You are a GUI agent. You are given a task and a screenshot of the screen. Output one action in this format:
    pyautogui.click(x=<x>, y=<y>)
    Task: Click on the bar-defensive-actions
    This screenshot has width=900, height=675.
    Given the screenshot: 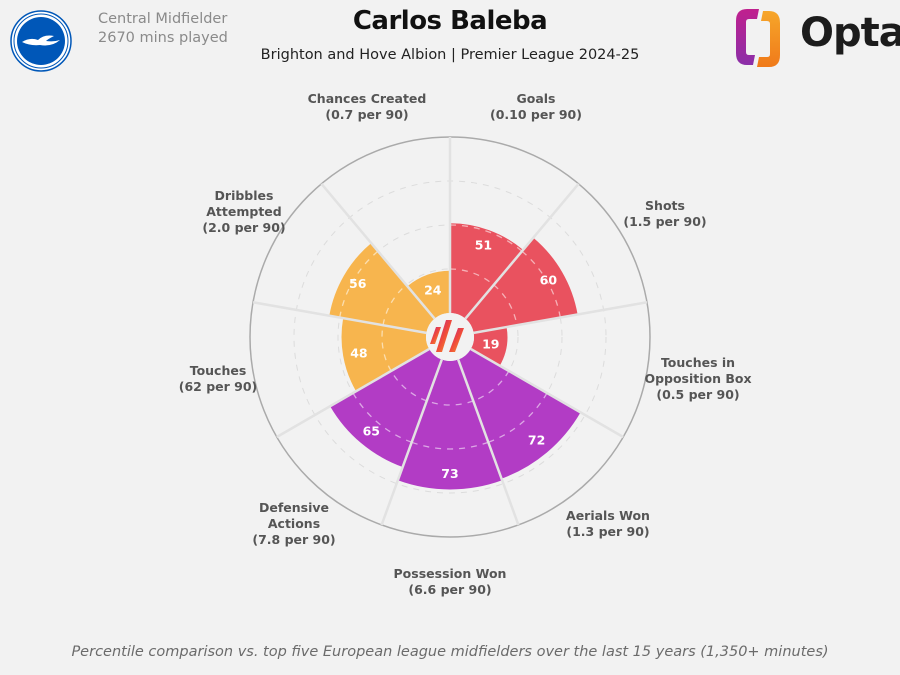 What is the action you would take?
    pyautogui.click(x=386, y=408)
    